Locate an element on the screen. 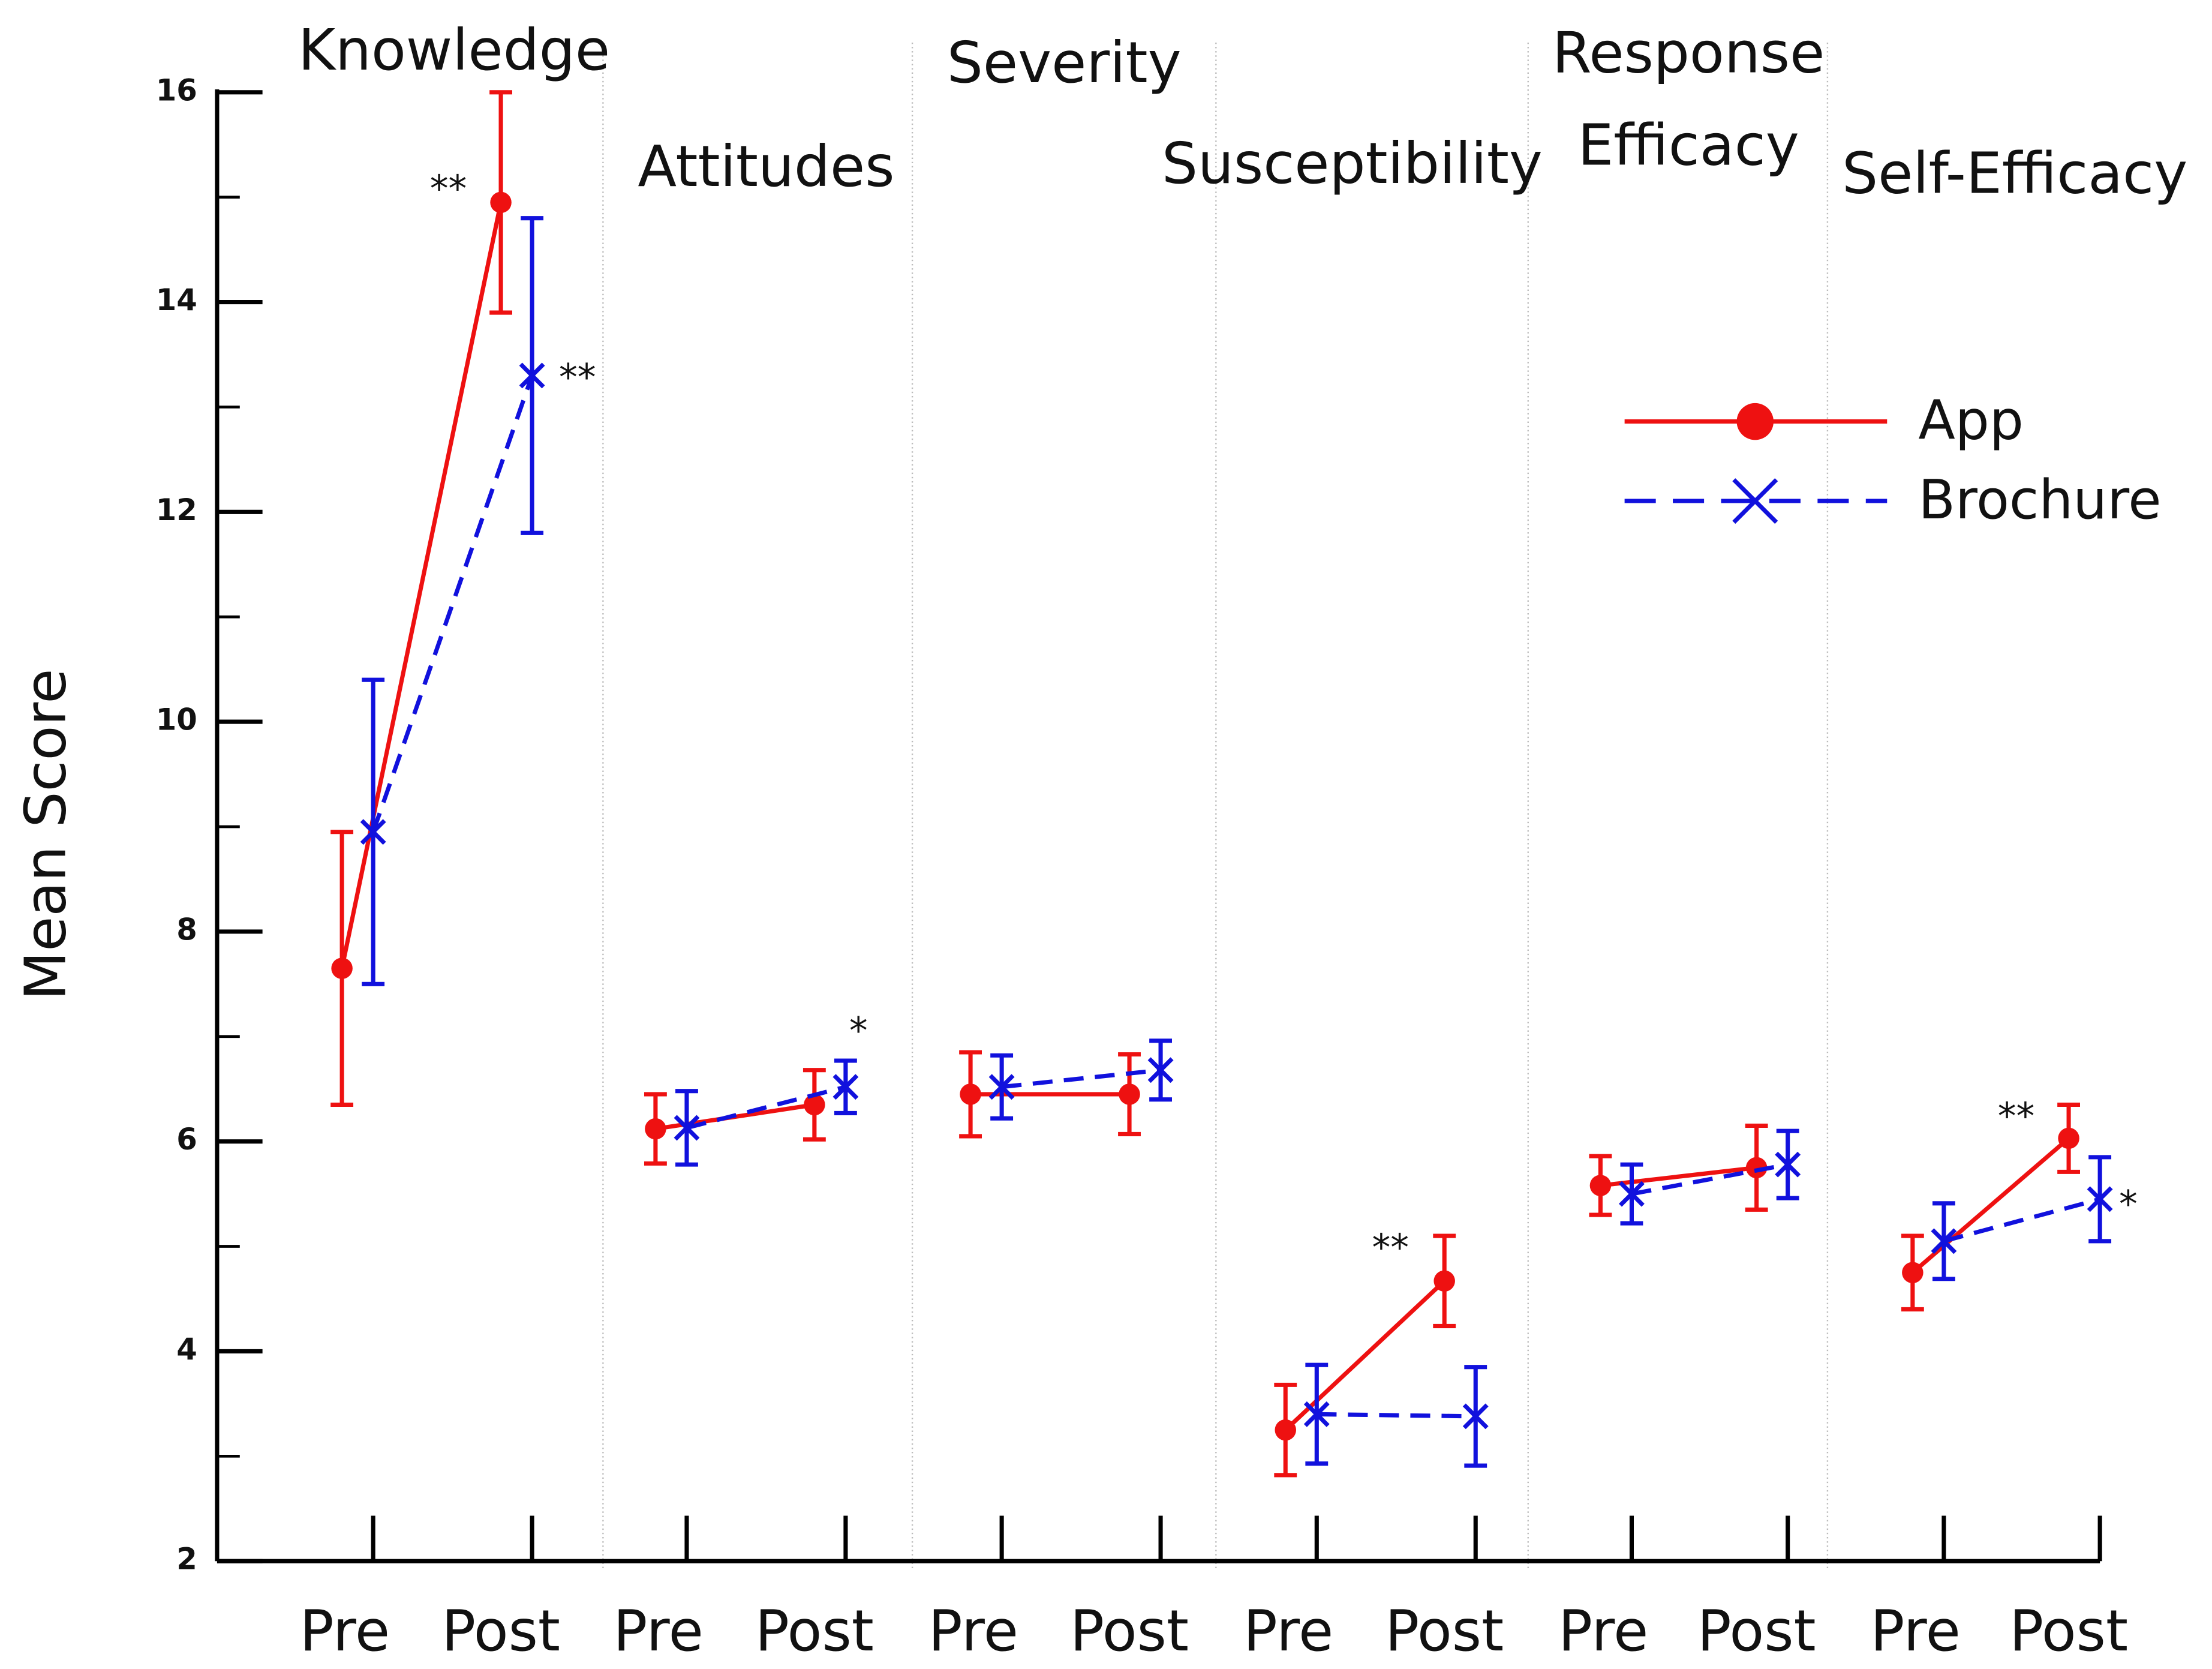 This screenshot has height=1669, width=2212. y-tick-label: 12 is located at coordinates (176, 510).